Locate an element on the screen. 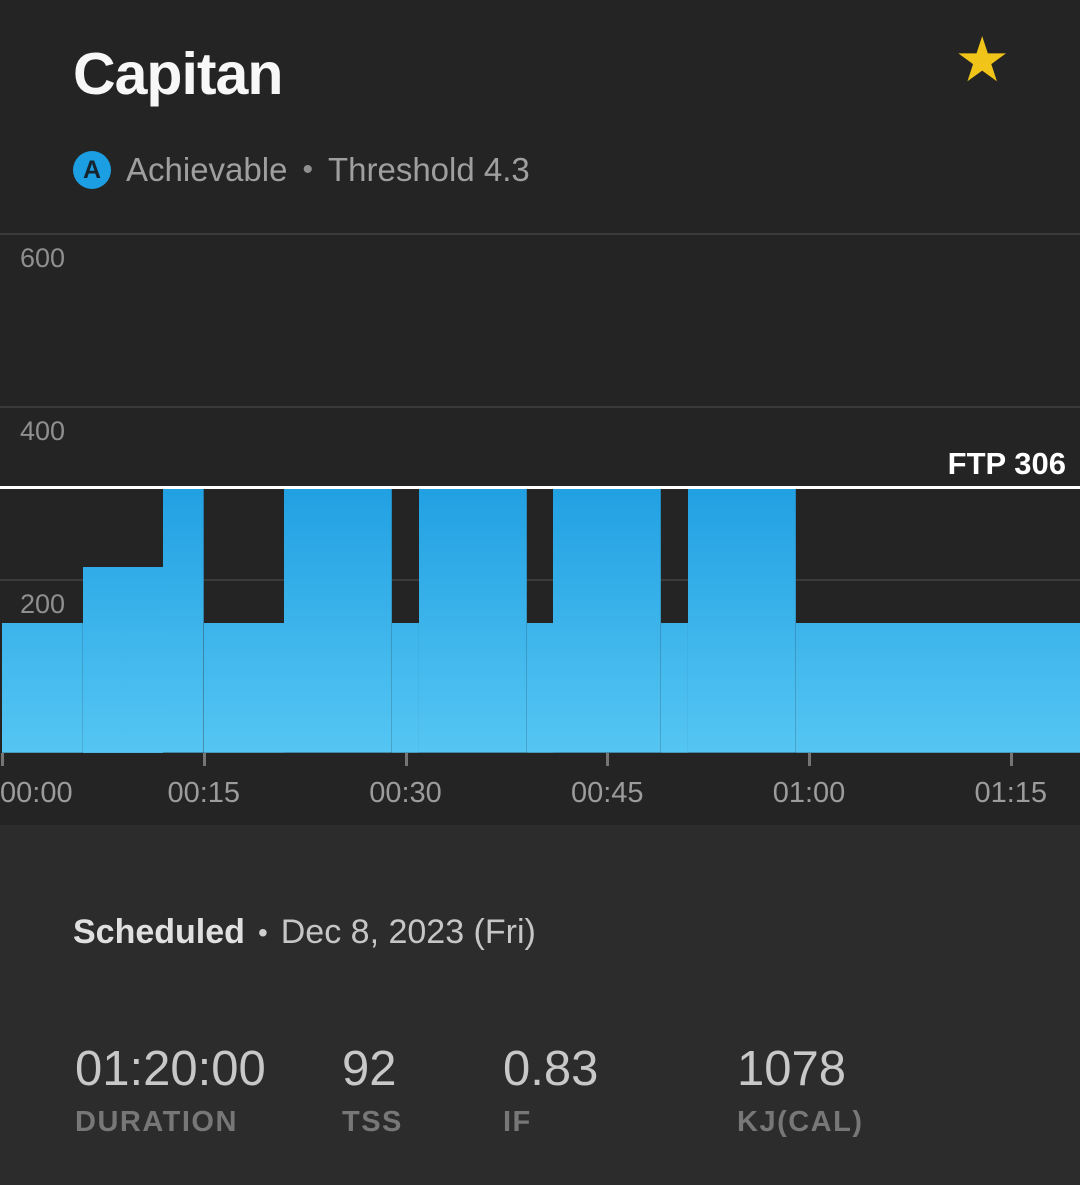 The width and height of the screenshot is (1080, 1185). schedule-status: Scheduled is located at coordinates (159, 932).